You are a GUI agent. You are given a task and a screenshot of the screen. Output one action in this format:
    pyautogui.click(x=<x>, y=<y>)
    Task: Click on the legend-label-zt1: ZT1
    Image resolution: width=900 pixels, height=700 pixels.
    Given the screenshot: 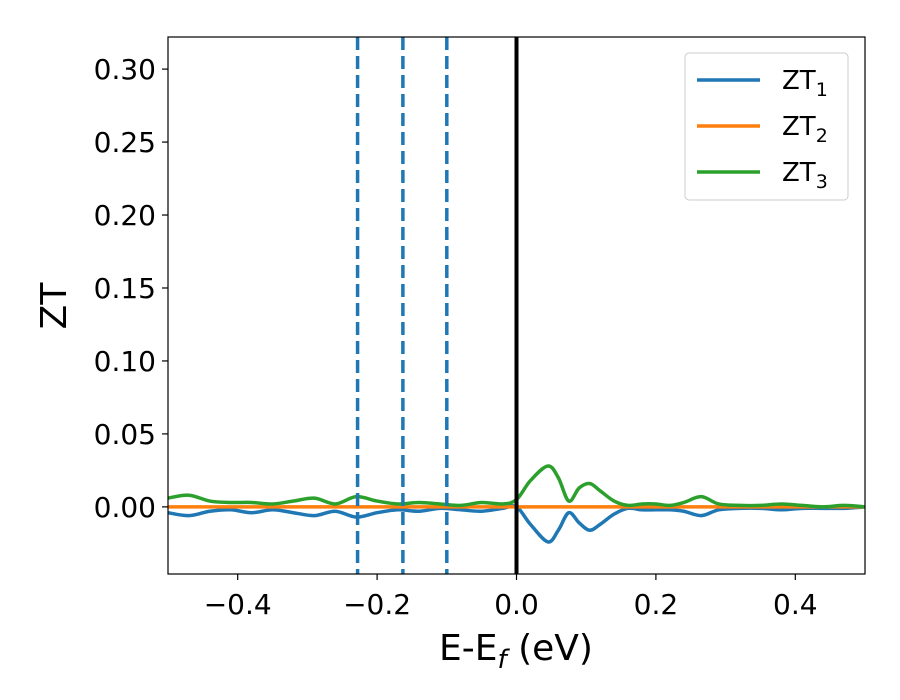 What is the action you would take?
    pyautogui.click(x=805, y=83)
    